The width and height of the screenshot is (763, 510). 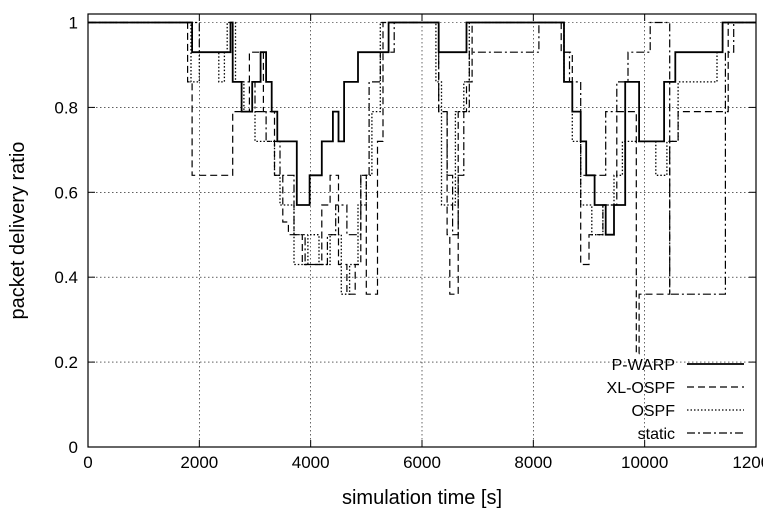 I want to click on y-axis-title: packet delivery ratio, so click(x=18, y=231).